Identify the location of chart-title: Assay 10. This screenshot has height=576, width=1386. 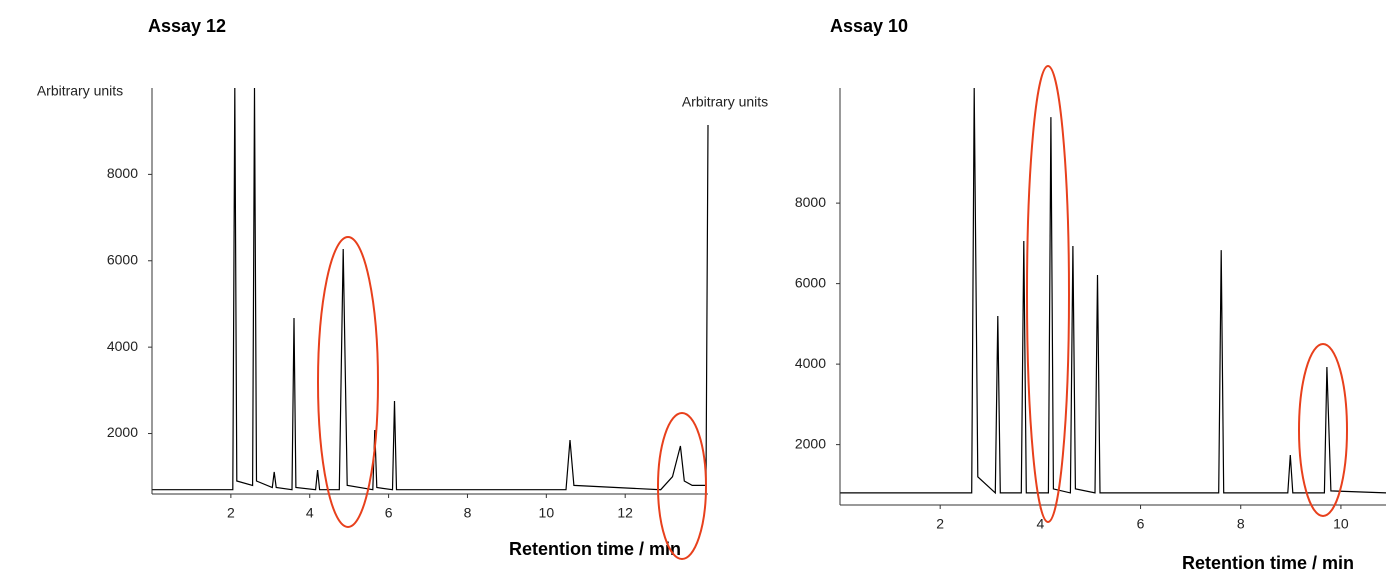
(869, 26).